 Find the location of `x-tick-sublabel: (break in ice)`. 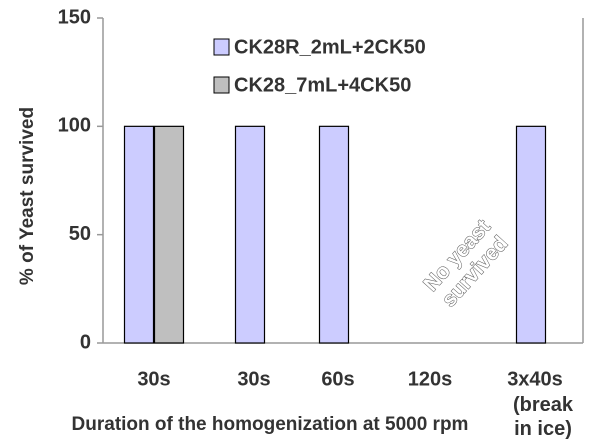

x-tick-sublabel: (break in ice) is located at coordinates (543, 417).